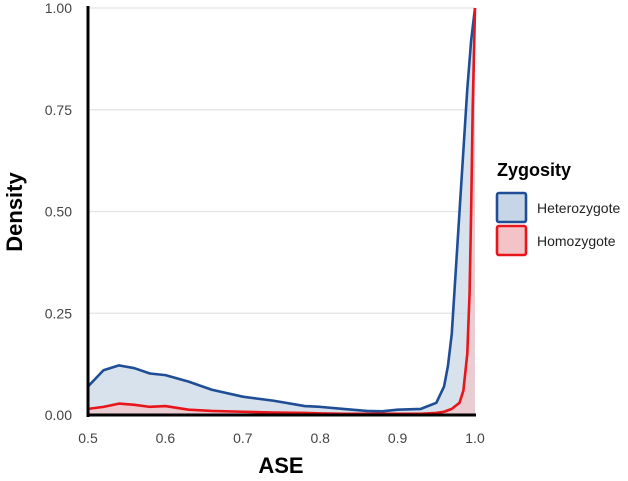 This screenshot has height=481, width=628. What do you see at coordinates (58, 415) in the screenshot?
I see `y-tick-label: 0.00` at bounding box center [58, 415].